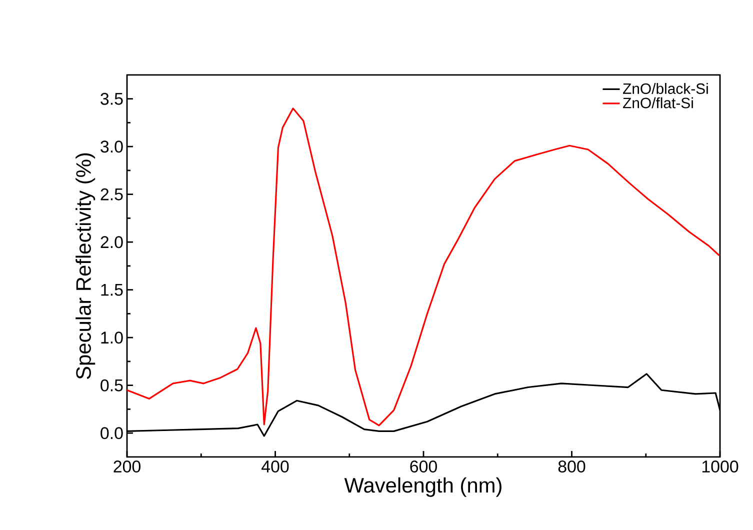  Describe the element at coordinates (111, 242) in the screenshot. I see `y-tick-label: 2.0` at that location.